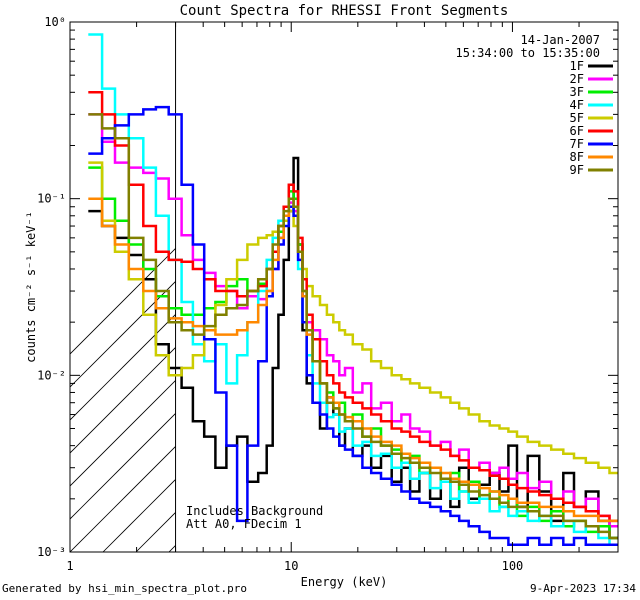 The height and width of the screenshot is (600, 640). I want to click on y-tick-label: 10⁻³, so click(51, 552).